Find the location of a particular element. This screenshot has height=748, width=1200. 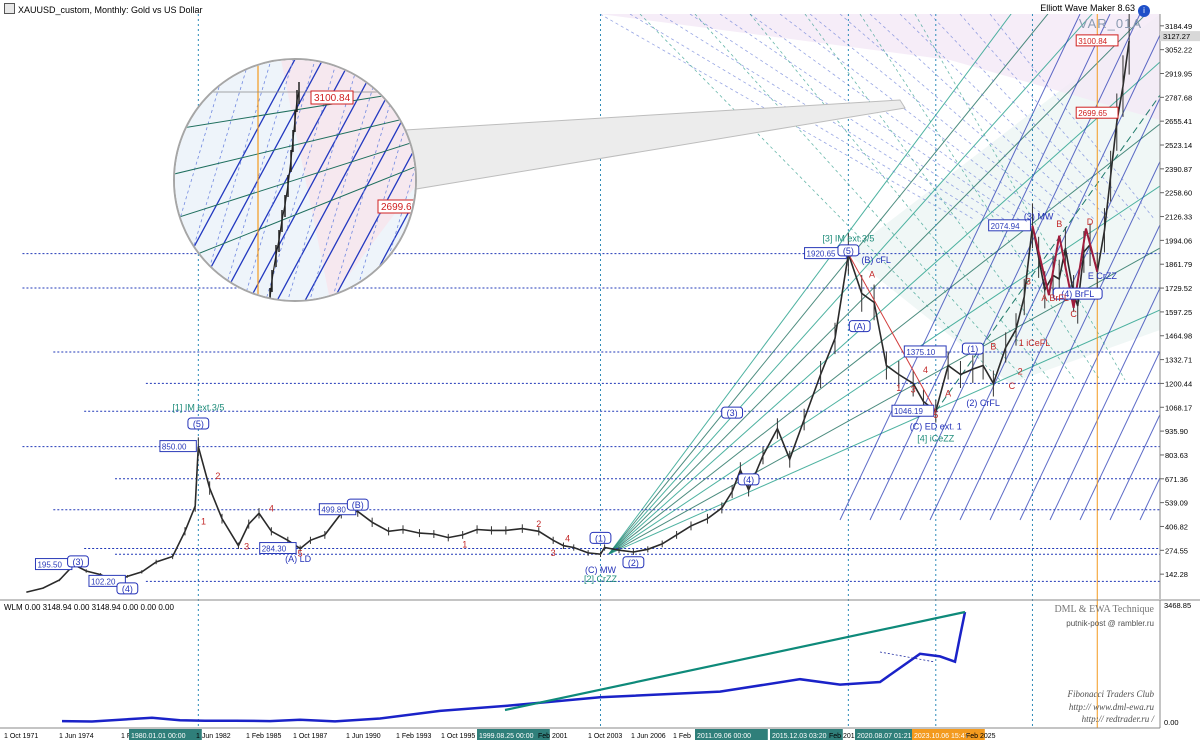

wlm-trendline is located at coordinates (735, 661).